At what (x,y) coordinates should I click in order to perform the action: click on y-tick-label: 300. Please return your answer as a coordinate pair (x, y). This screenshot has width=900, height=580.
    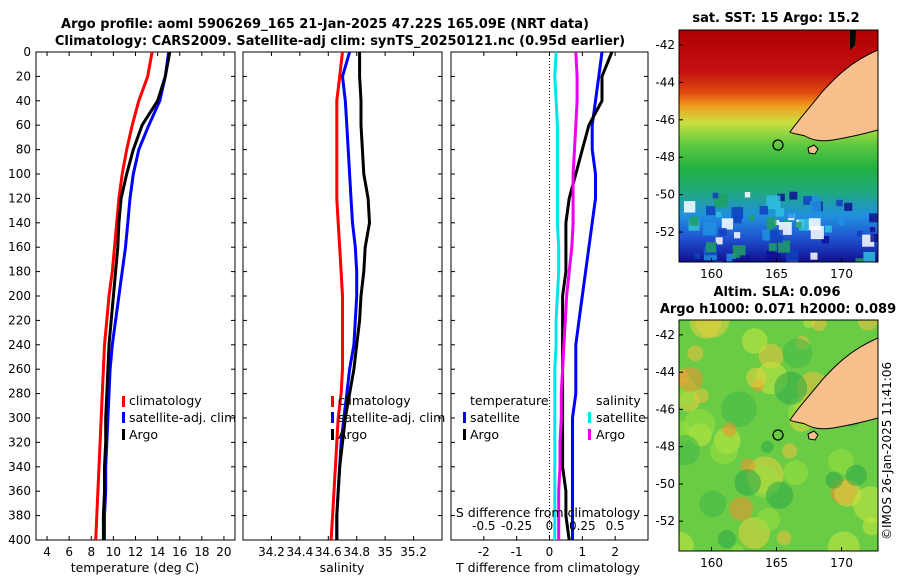
    Looking at the image, I should click on (19, 418).